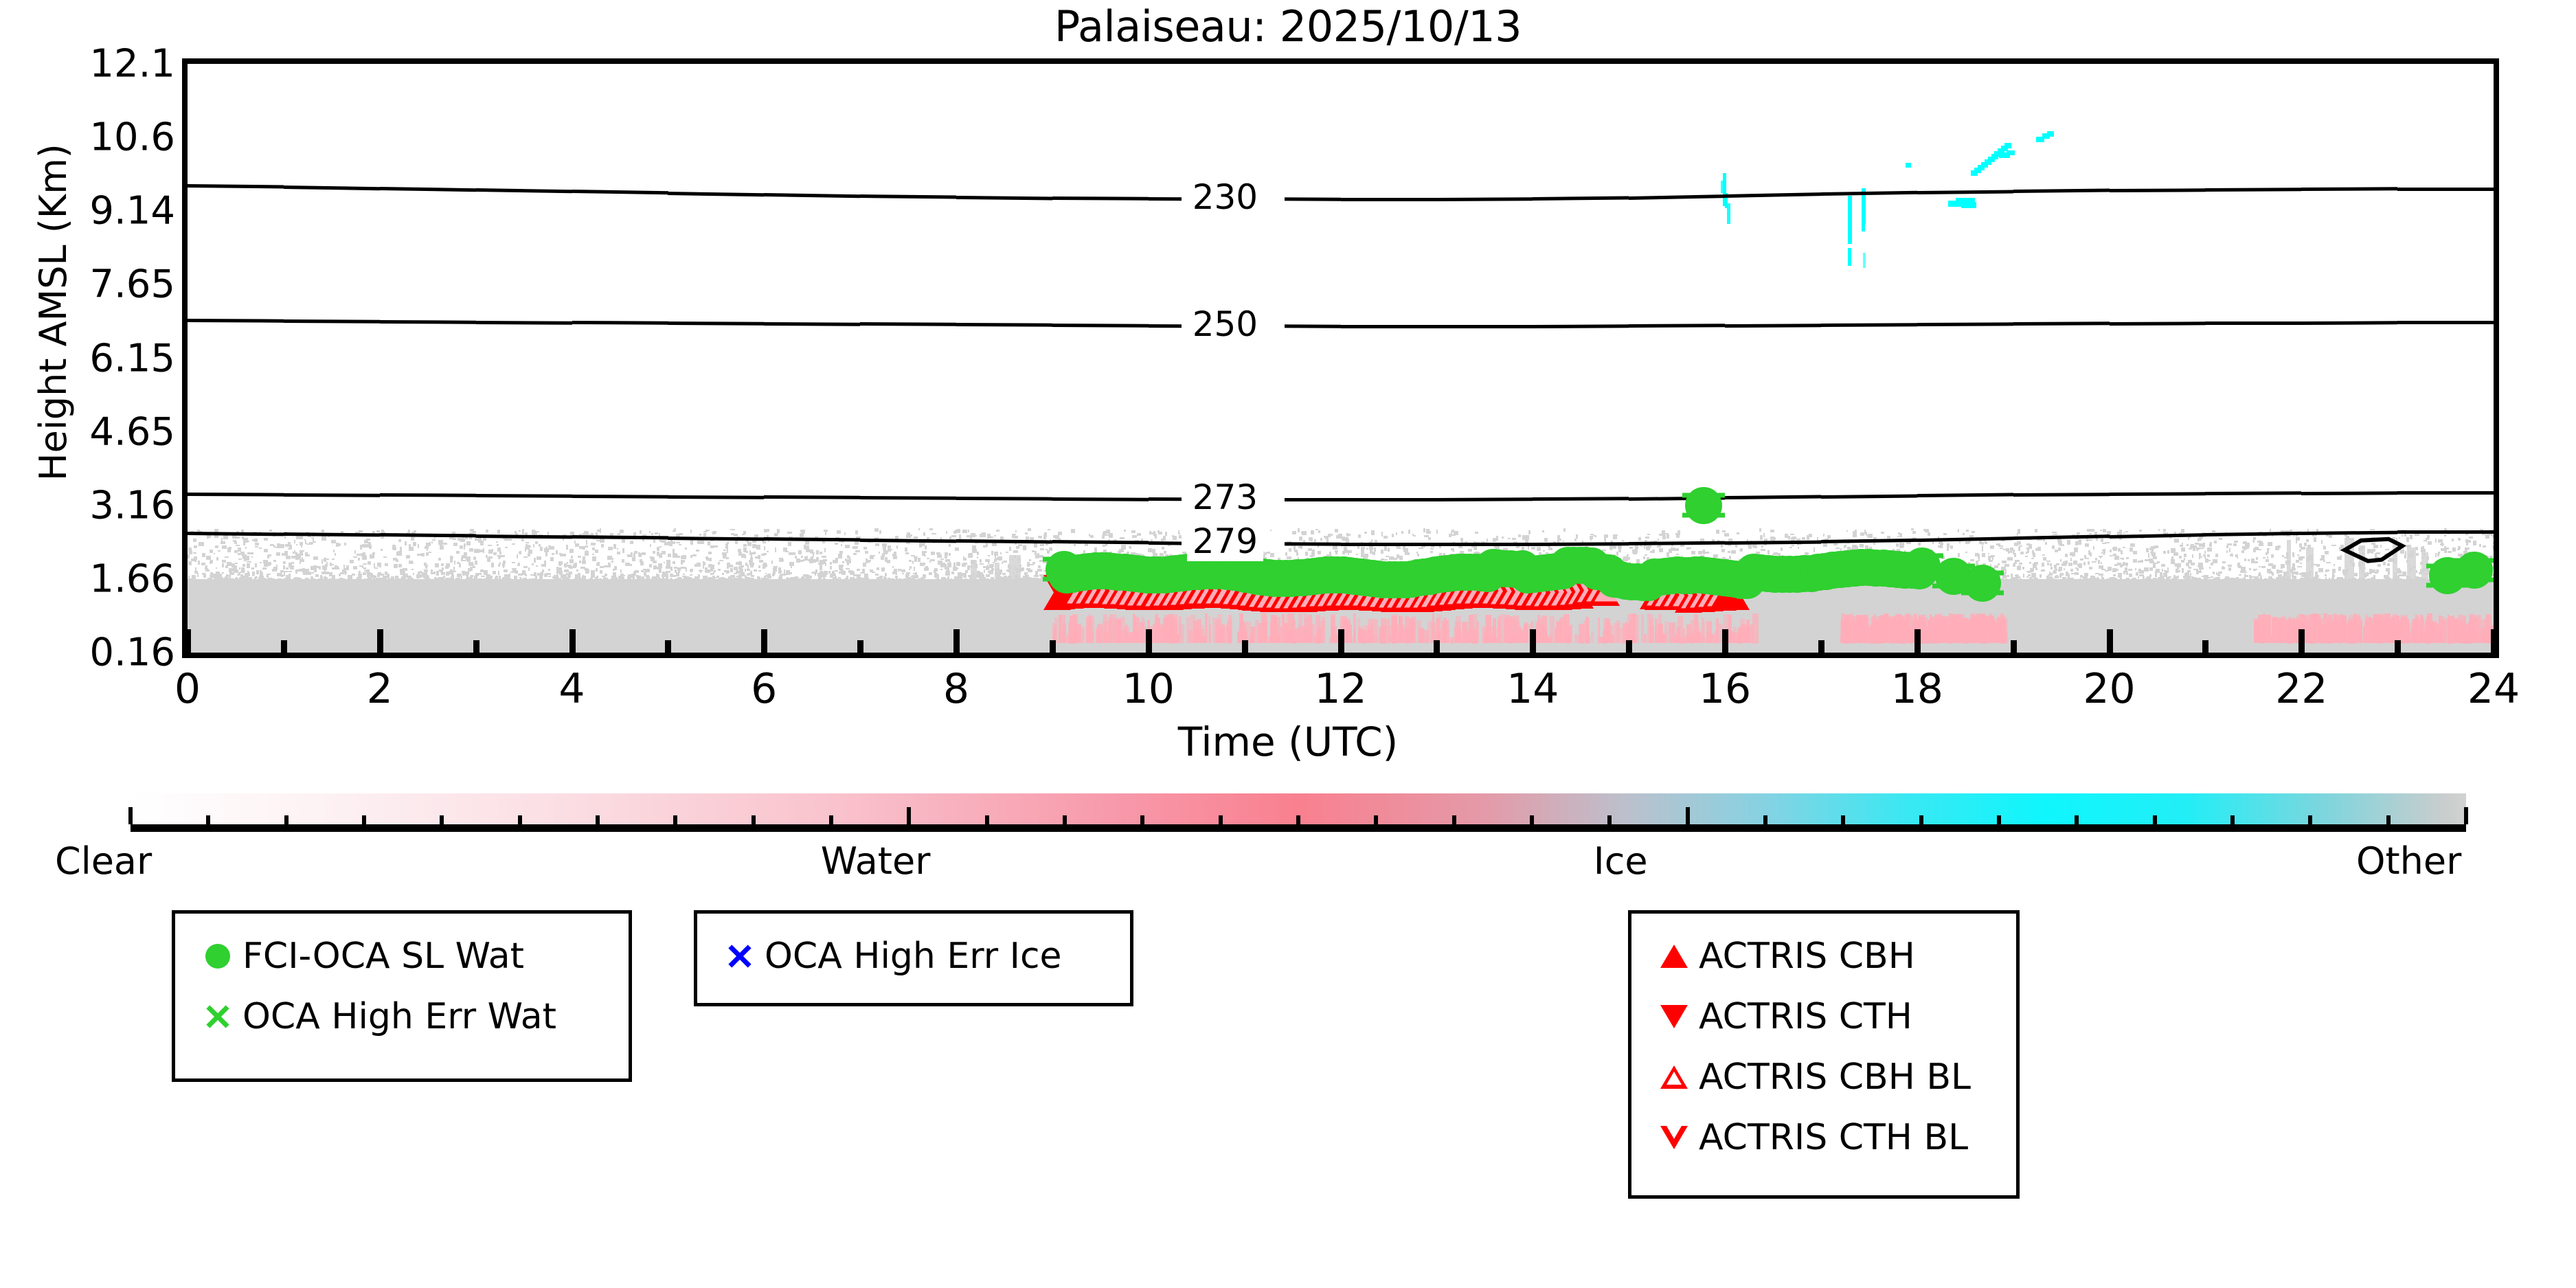 This screenshot has width=2576, height=1288. I want to click on legend-item-label: ACTRIS CTH, so click(1805, 1016).